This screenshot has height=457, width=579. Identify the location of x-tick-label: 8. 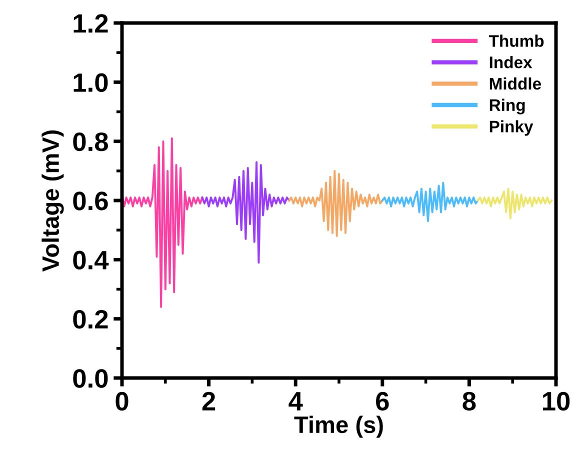
(469, 401).